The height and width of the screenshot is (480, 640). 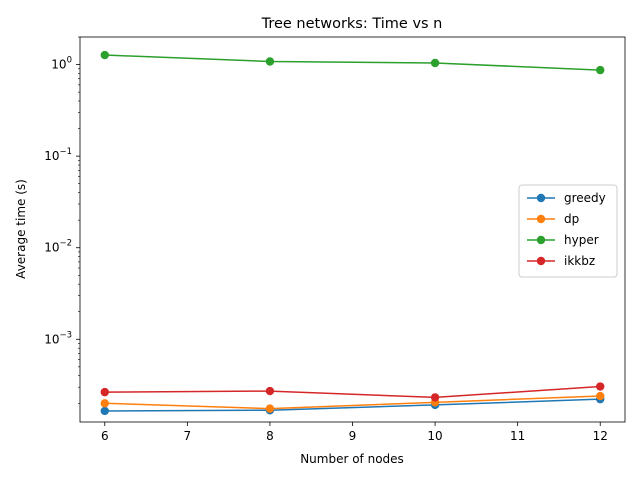 I want to click on legend-box, so click(x=568, y=231).